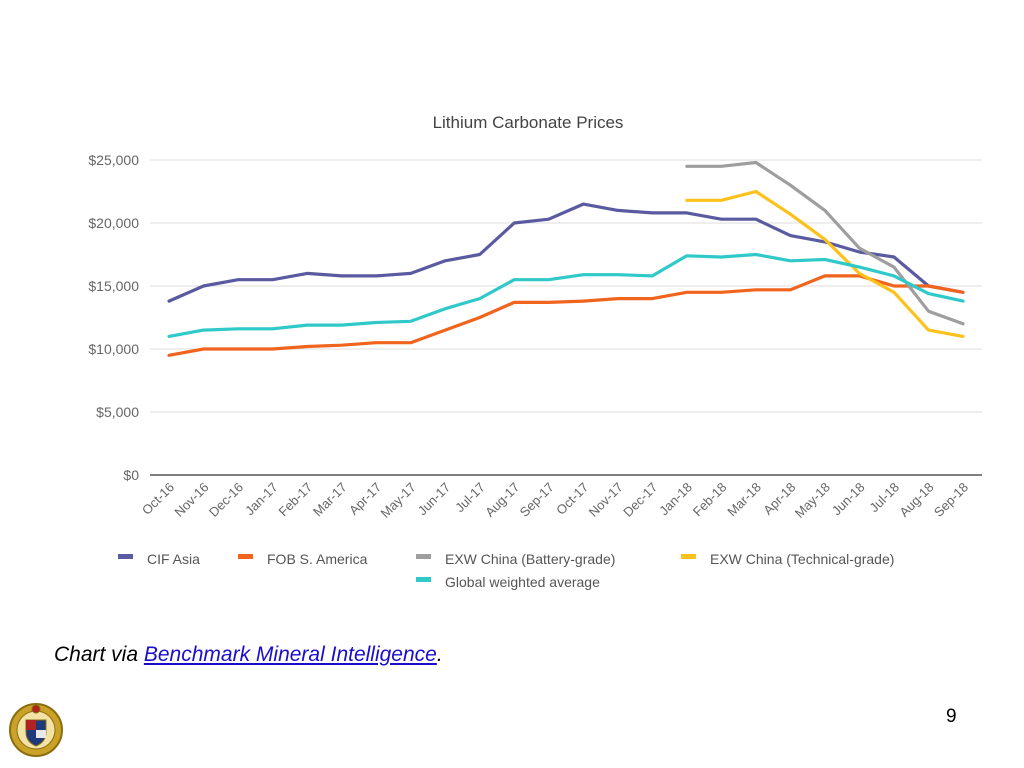  I want to click on y-tick-label: $15,000, so click(113, 286).